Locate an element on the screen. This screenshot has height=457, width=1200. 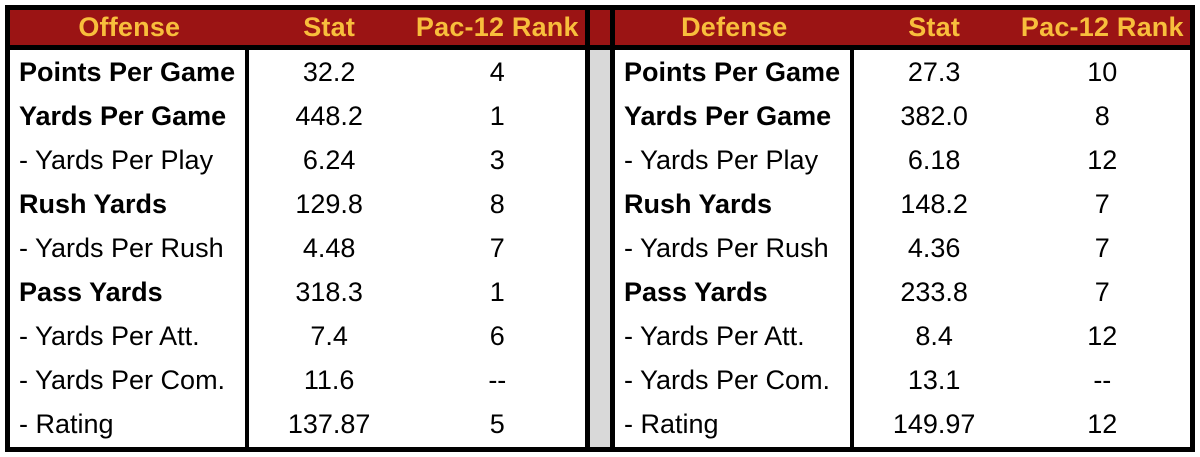
rank-value: 10 is located at coordinates (1102, 71).